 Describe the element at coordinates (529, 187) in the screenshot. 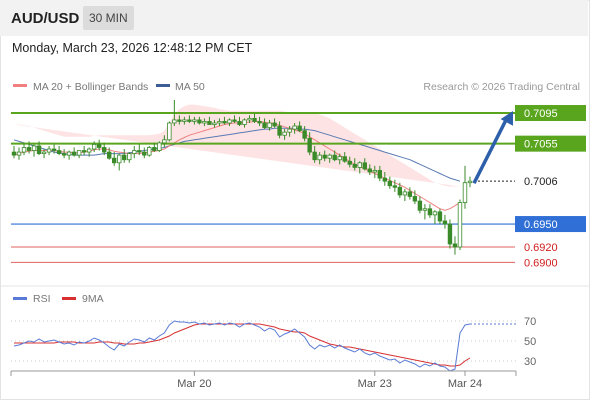

I see `level-labels: 0.7095 0.7055 0.7006 0.6950 0.6920 0.6900` at that location.